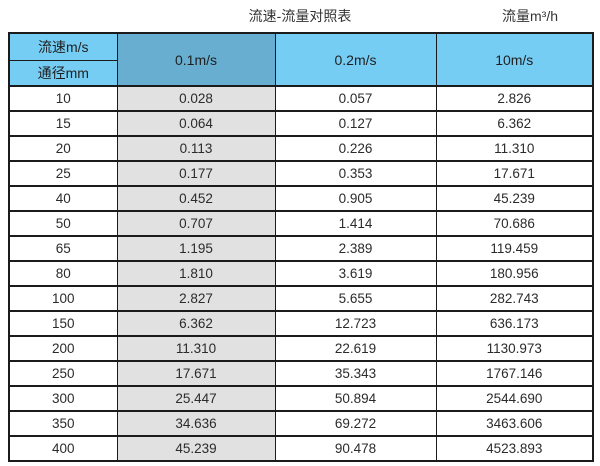 This screenshot has width=600, height=466. I want to click on flow-0-2ms-cell: 0.057, so click(355, 98).